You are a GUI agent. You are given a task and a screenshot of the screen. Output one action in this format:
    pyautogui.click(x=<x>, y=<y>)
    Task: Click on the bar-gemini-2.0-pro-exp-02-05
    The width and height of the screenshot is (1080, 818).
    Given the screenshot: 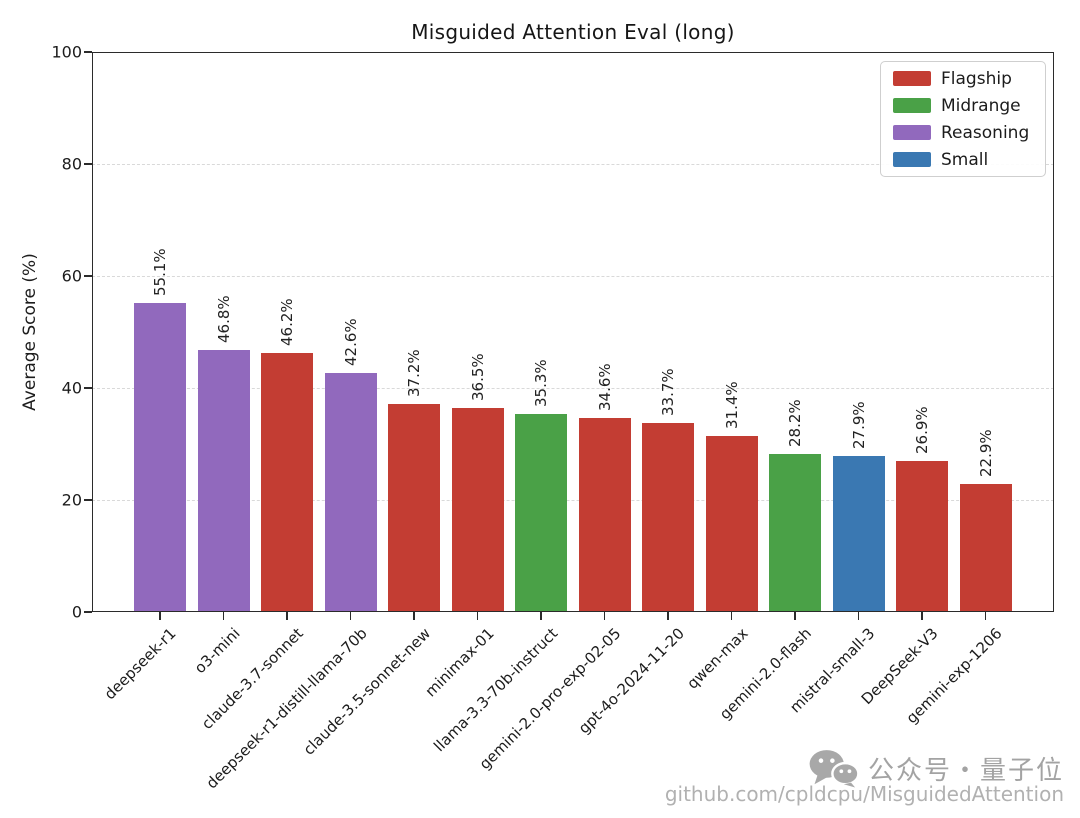 What is the action you would take?
    pyautogui.click(x=604, y=514)
    